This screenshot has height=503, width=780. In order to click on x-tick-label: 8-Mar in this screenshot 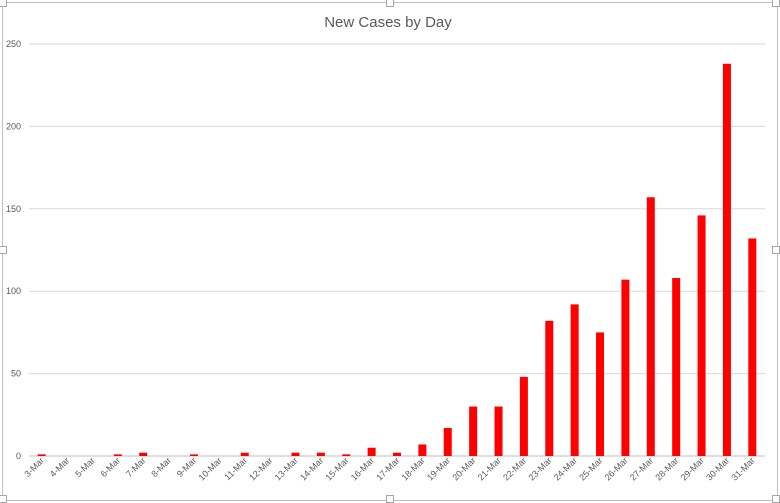, I will do `click(161, 467)`.